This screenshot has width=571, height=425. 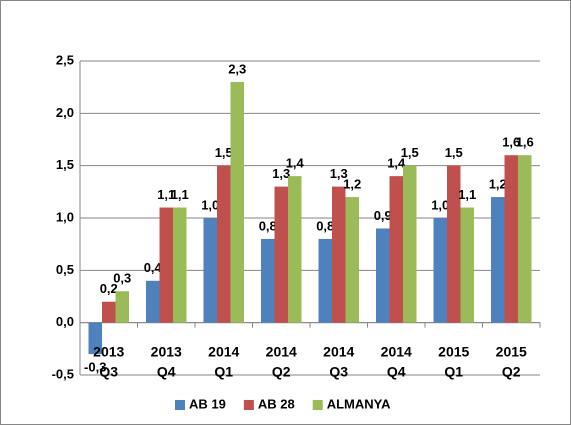 What do you see at coordinates (65, 112) in the screenshot?
I see `y-tick-label: 2,0` at bounding box center [65, 112].